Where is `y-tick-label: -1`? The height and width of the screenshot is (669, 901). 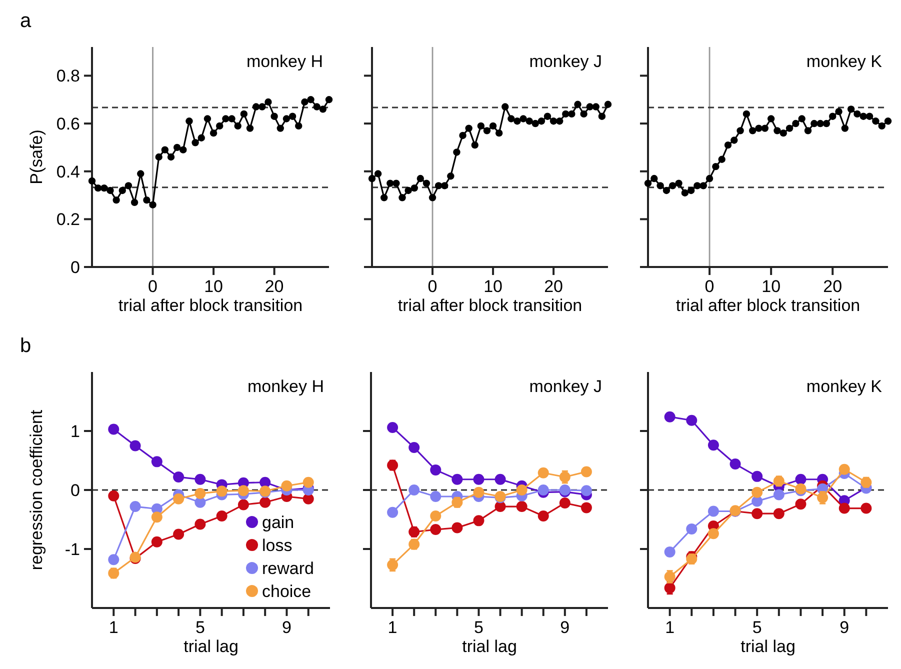
y-tick-label: -1 is located at coordinates (72, 549).